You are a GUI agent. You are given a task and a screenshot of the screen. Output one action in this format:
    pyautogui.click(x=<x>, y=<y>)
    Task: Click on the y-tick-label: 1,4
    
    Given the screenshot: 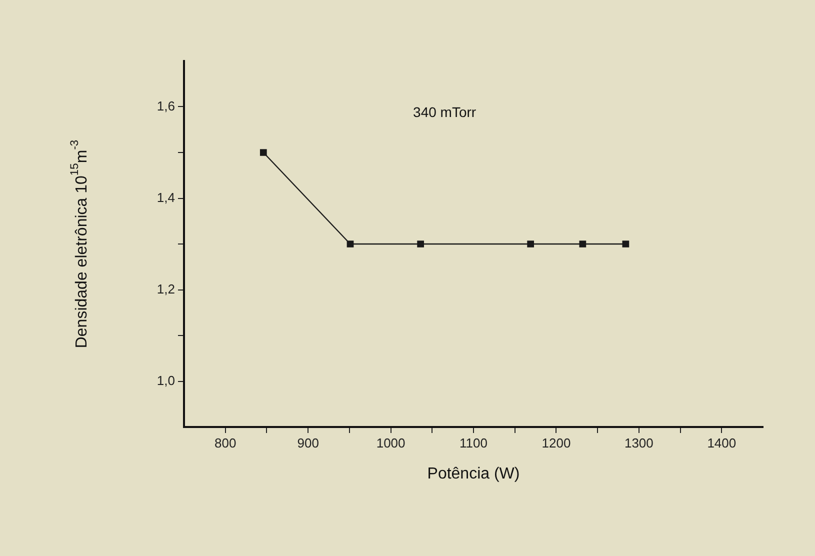 What is the action you would take?
    pyautogui.click(x=165, y=197)
    